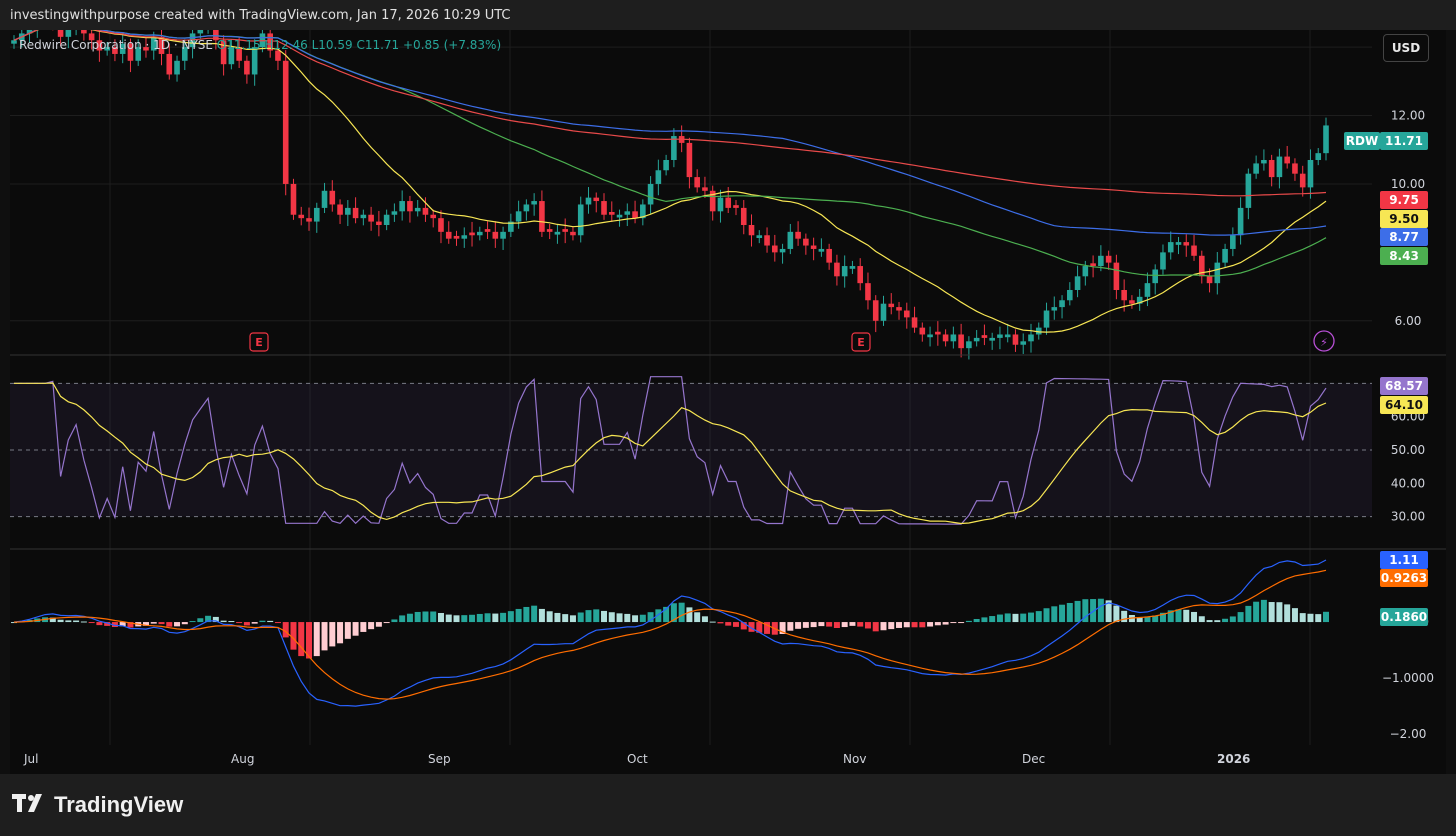 The image size is (1456, 836). What do you see at coordinates (97, 805) in the screenshot?
I see `tradingview-logo: TradingView` at bounding box center [97, 805].